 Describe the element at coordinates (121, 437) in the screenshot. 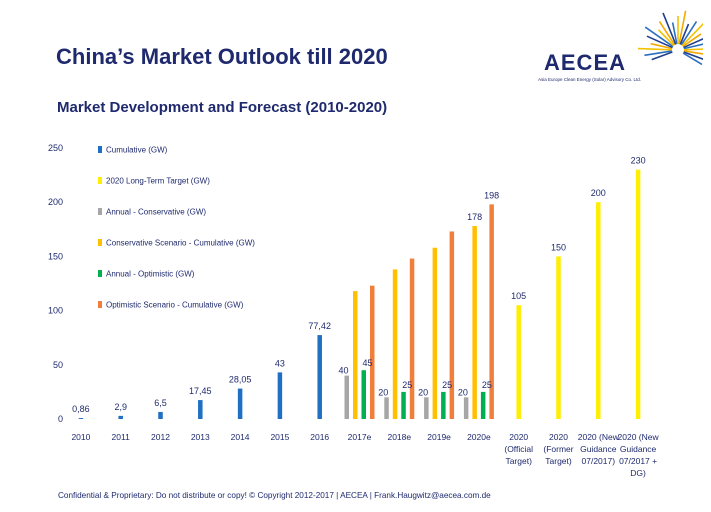

I see `x-tick-label: 2011` at that location.